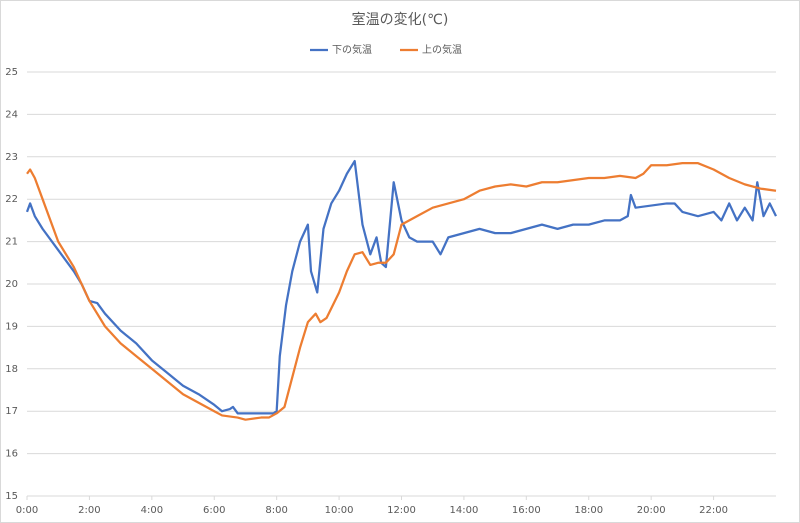 The image size is (800, 523). I want to click on y-tick-label: 20, so click(11, 284).